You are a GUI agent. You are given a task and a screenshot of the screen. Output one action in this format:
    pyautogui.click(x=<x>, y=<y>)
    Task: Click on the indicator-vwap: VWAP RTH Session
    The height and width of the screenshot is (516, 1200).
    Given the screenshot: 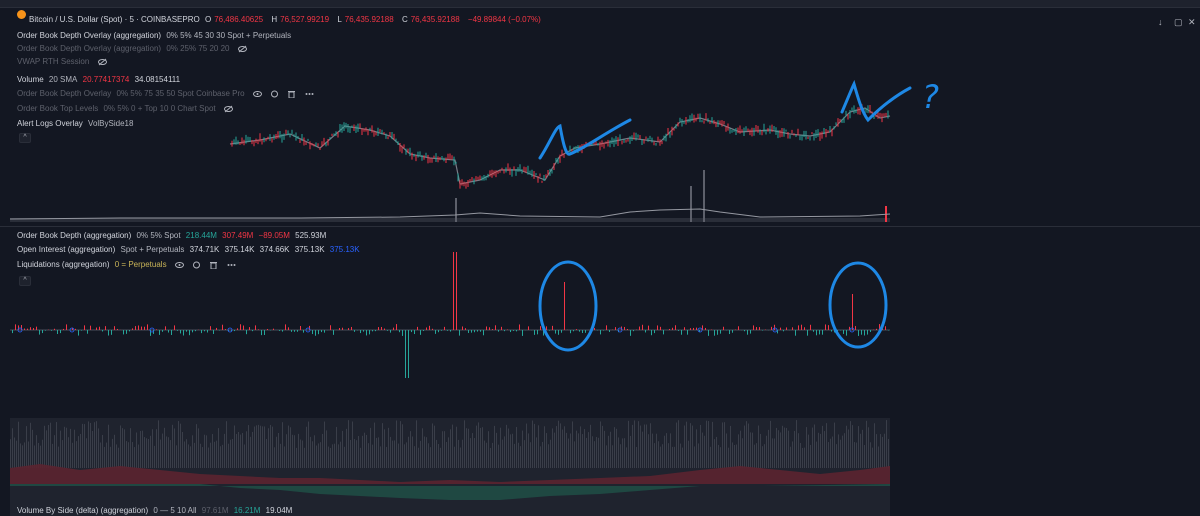 What is the action you would take?
    pyautogui.click(x=63, y=62)
    